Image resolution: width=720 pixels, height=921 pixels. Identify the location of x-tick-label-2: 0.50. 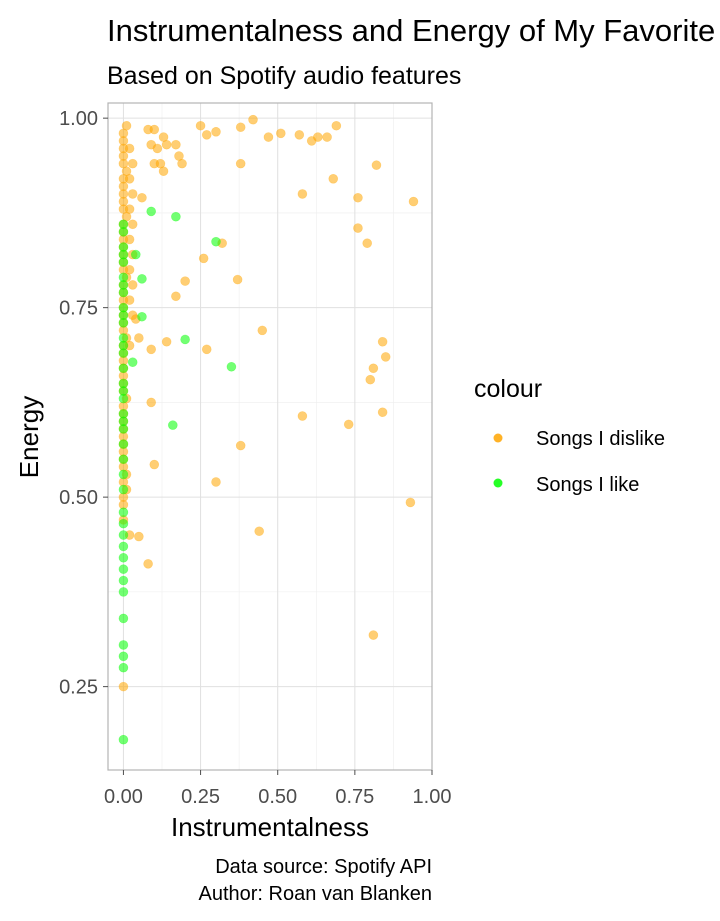
(277, 797).